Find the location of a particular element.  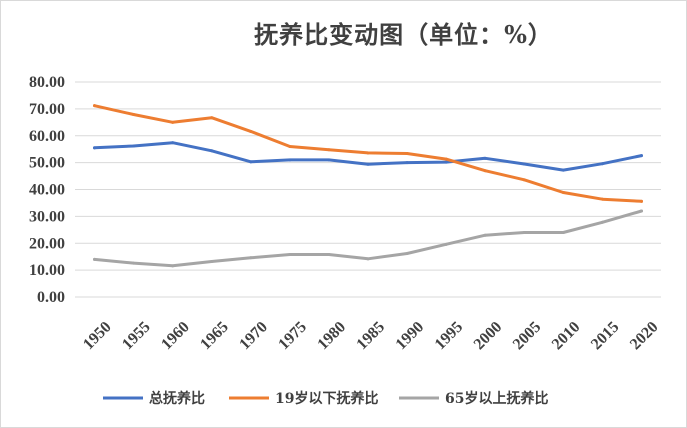

x-tick-label: 2005 is located at coordinates (527, 335).